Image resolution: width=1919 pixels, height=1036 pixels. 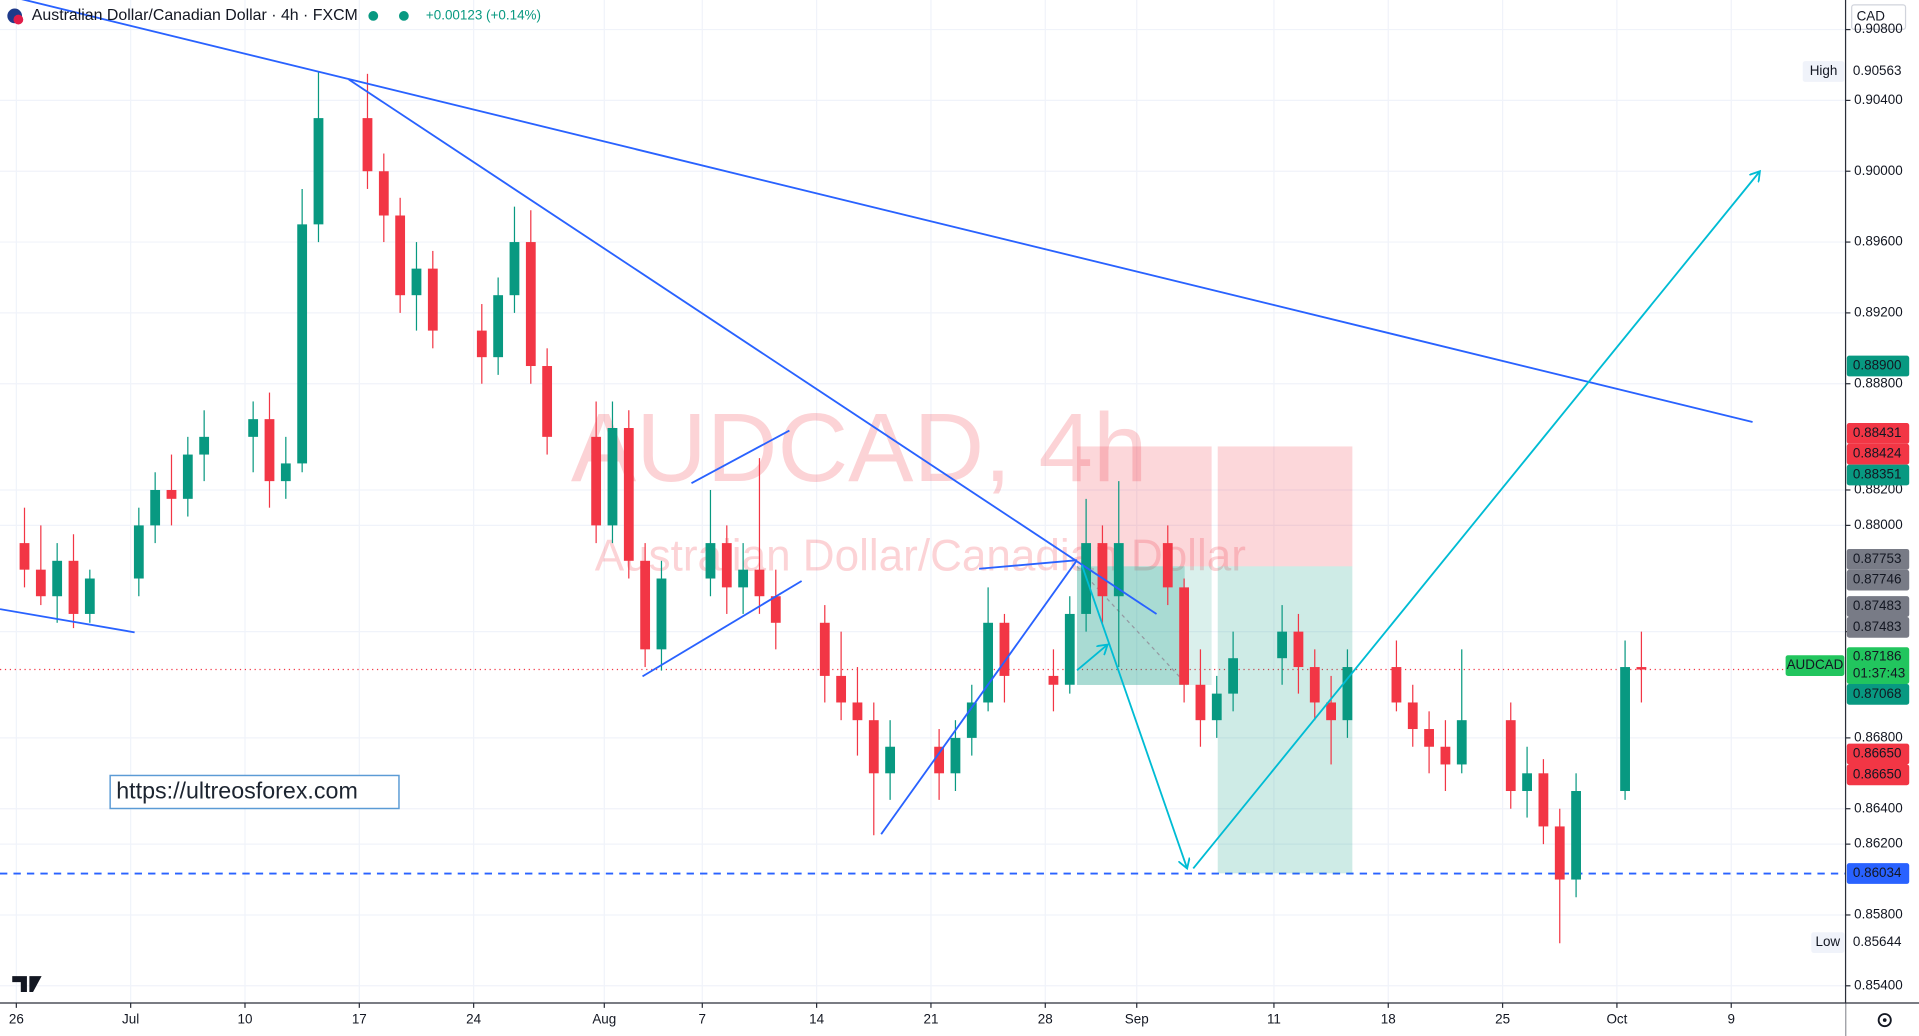 I want to click on link-frame, so click(x=254, y=792).